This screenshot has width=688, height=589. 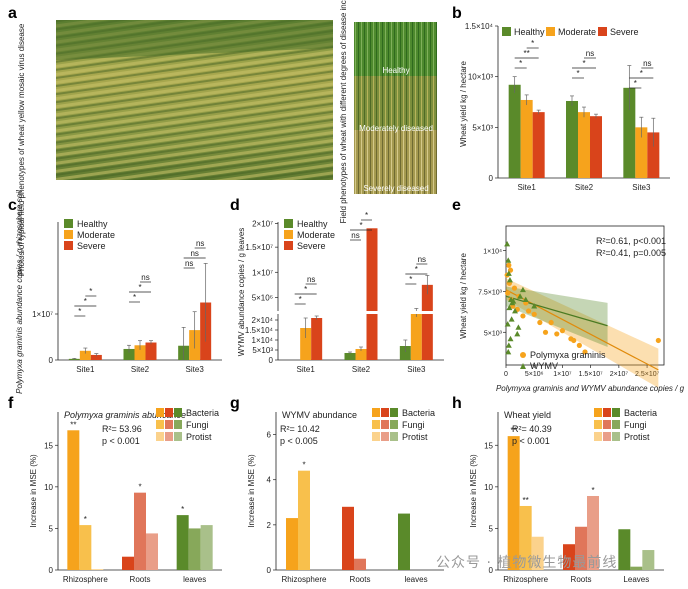 What do you see at coordinates (360, 579) in the screenshot?
I see `x-tick-label: Roots` at bounding box center [360, 579].